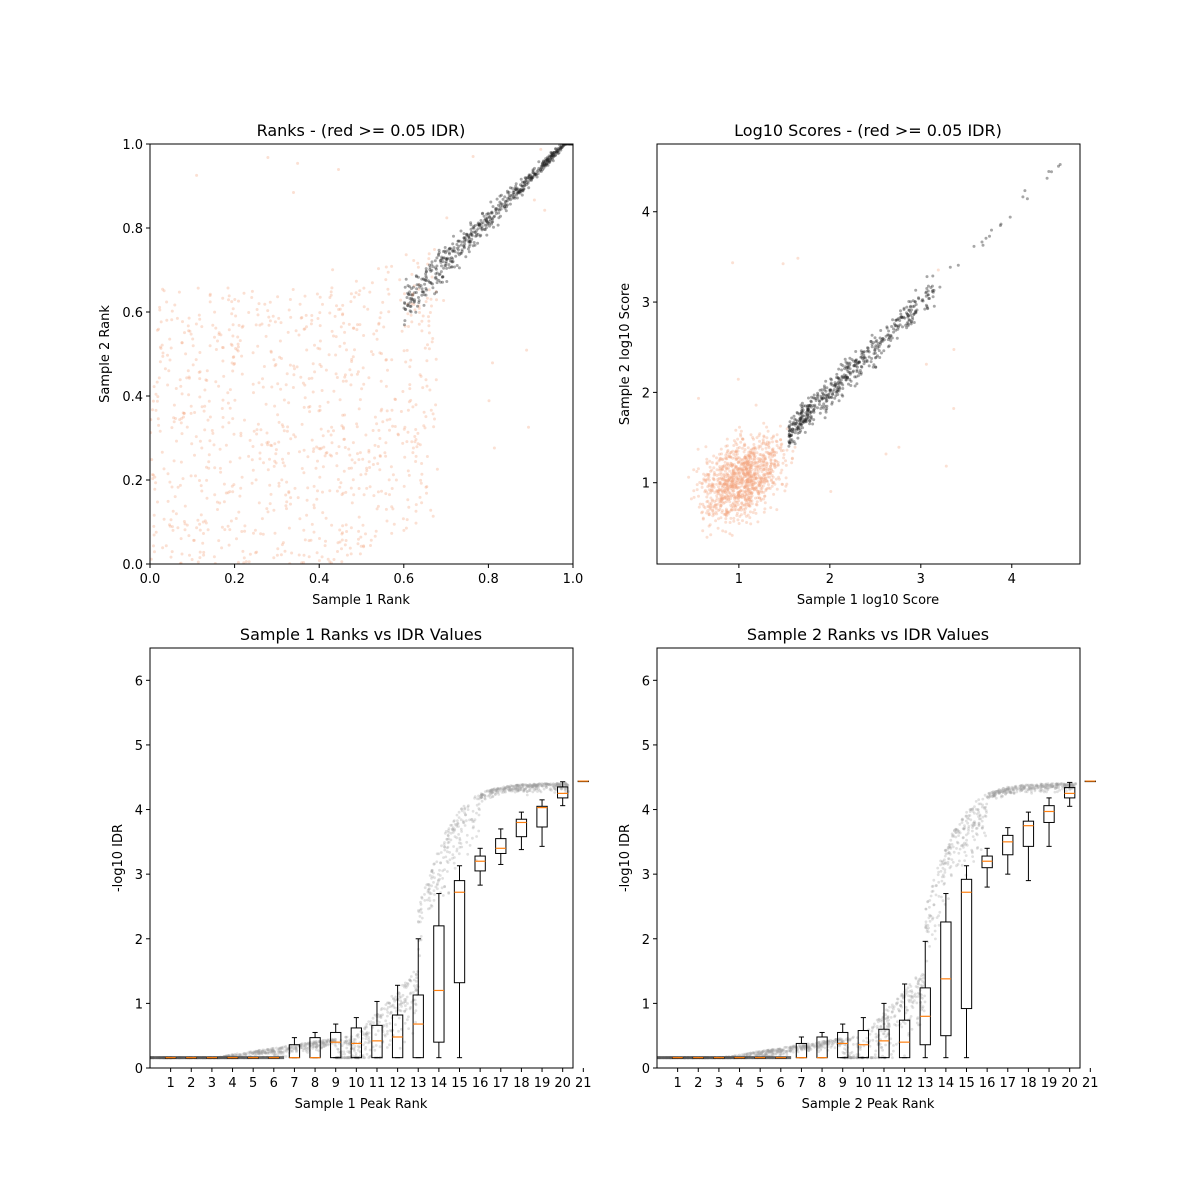 The height and width of the screenshot is (1200, 1200). What do you see at coordinates (646, 484) in the screenshot?
I see `y-tick-label: 1` at bounding box center [646, 484].